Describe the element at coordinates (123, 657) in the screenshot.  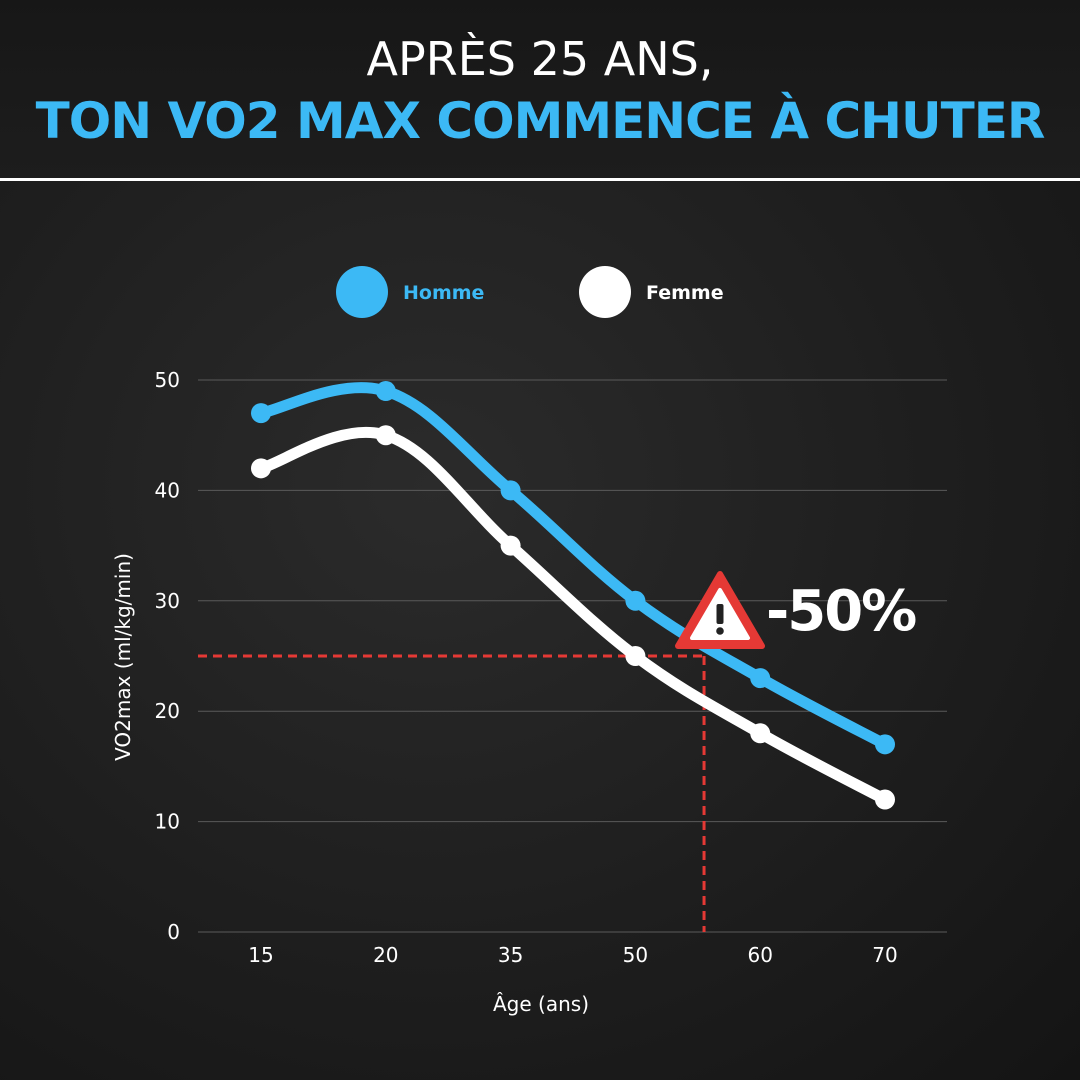
I see `y-axis-title: VO2max (ml/kg/min)` at that location.